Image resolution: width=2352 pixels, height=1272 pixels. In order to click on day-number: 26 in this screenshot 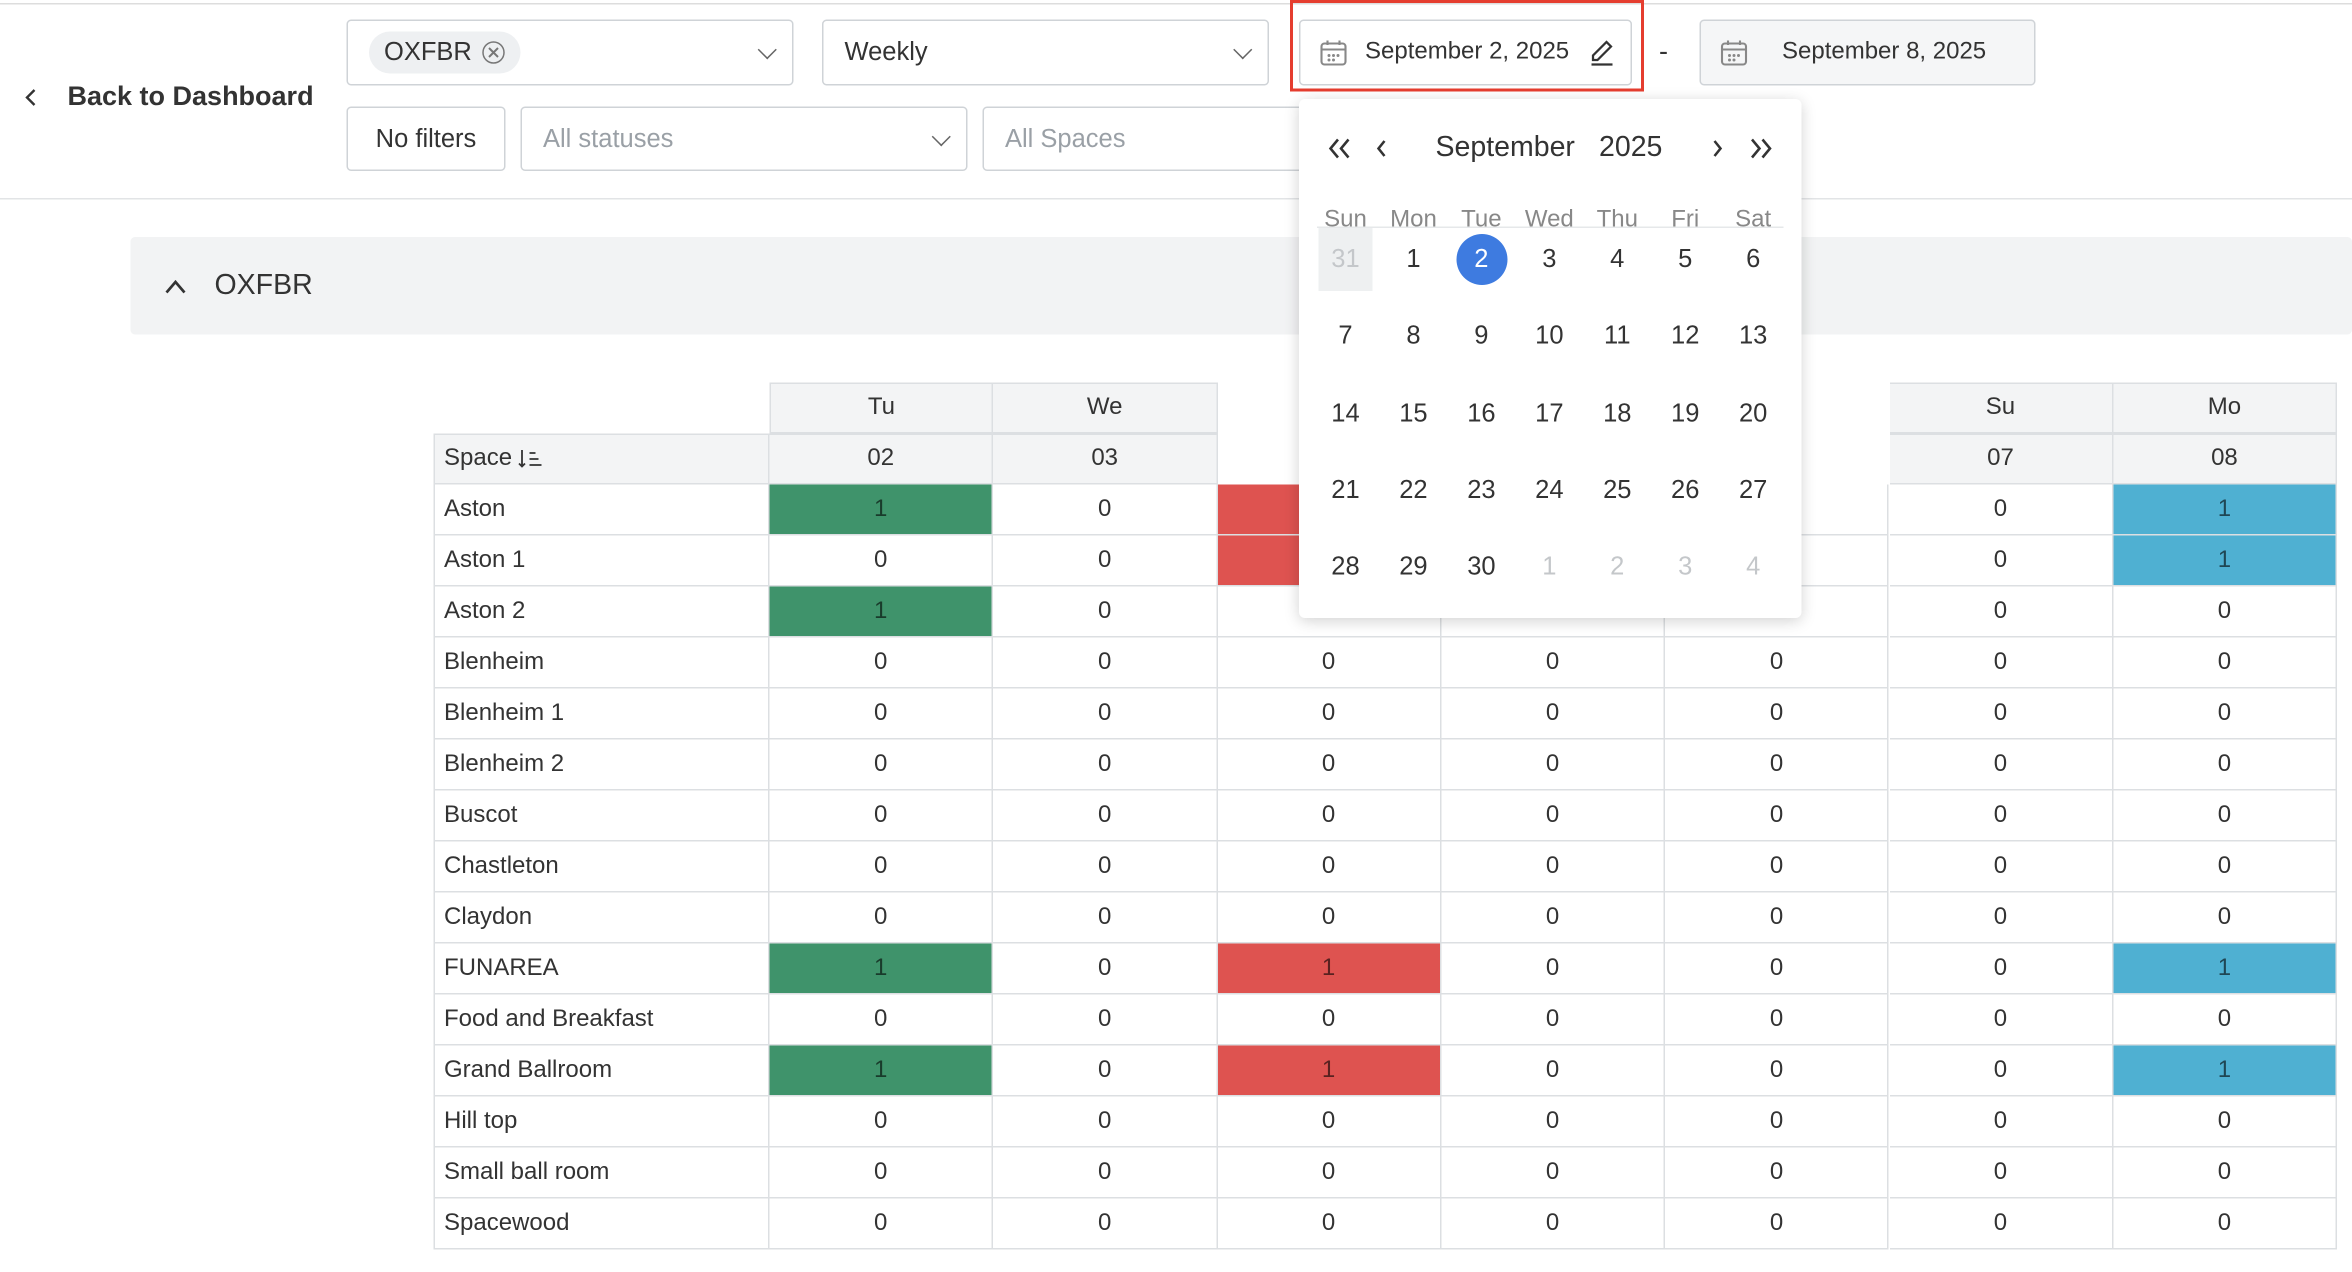, I will do `click(1685, 489)`.